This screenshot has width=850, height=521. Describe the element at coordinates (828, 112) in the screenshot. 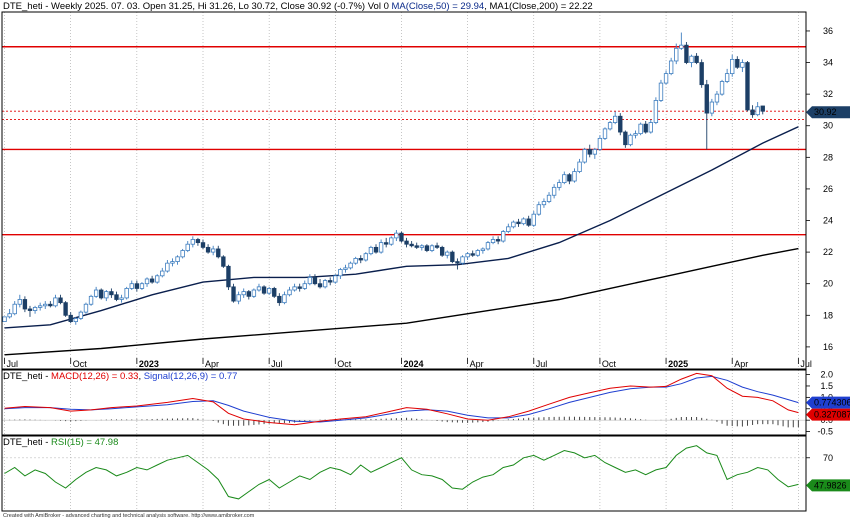

I see `last-price-badge-bg` at that location.